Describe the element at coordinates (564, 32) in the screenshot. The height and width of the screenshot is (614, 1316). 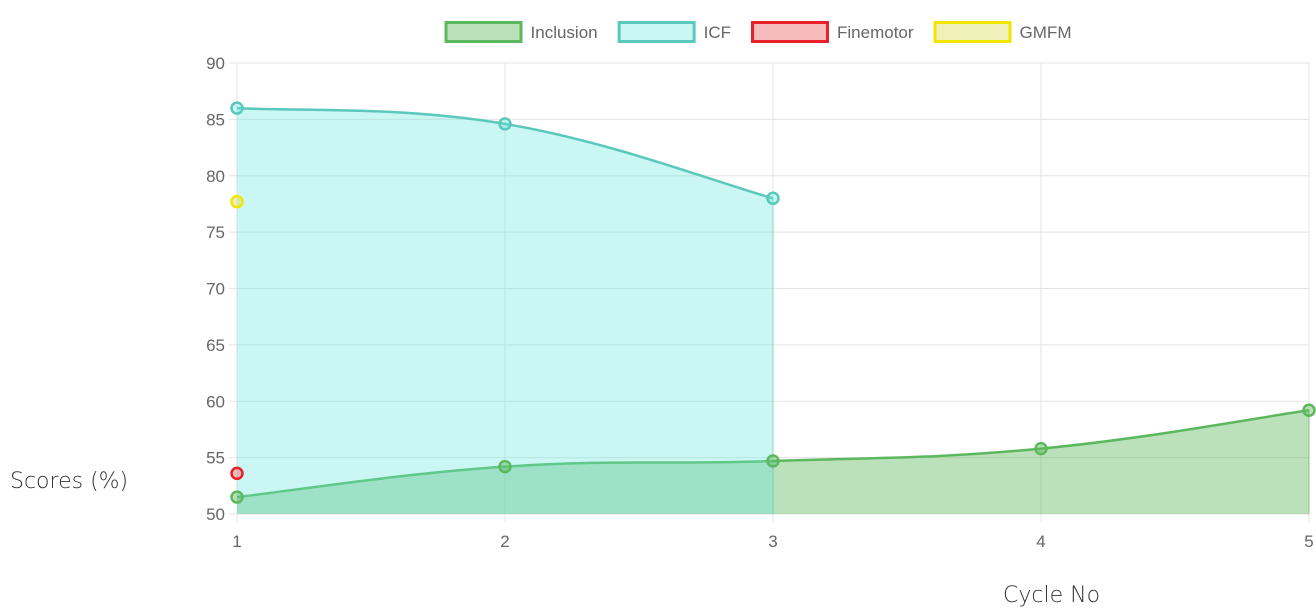
I see `legend-label-inclusion: Inclusion` at that location.